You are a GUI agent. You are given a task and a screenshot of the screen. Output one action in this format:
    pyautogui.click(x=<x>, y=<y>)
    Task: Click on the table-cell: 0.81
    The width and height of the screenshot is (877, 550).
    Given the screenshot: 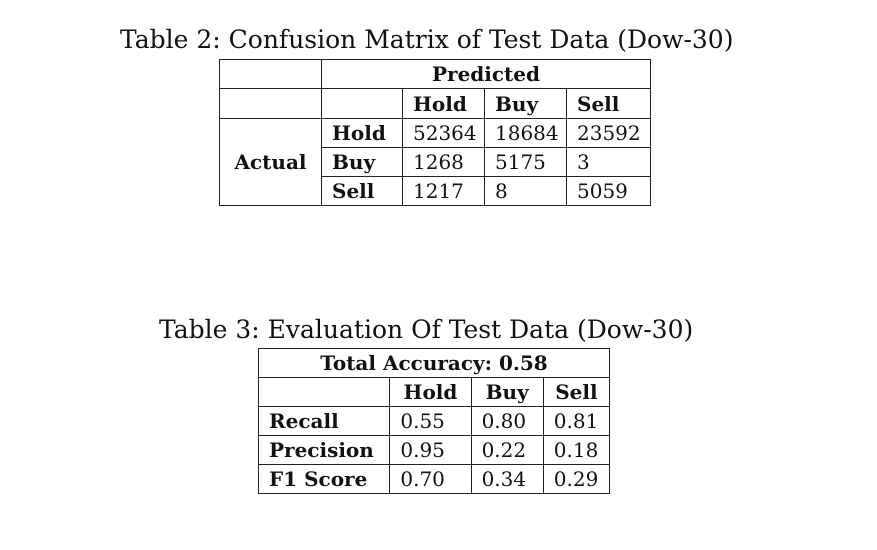 What is the action you would take?
    pyautogui.click(x=576, y=421)
    